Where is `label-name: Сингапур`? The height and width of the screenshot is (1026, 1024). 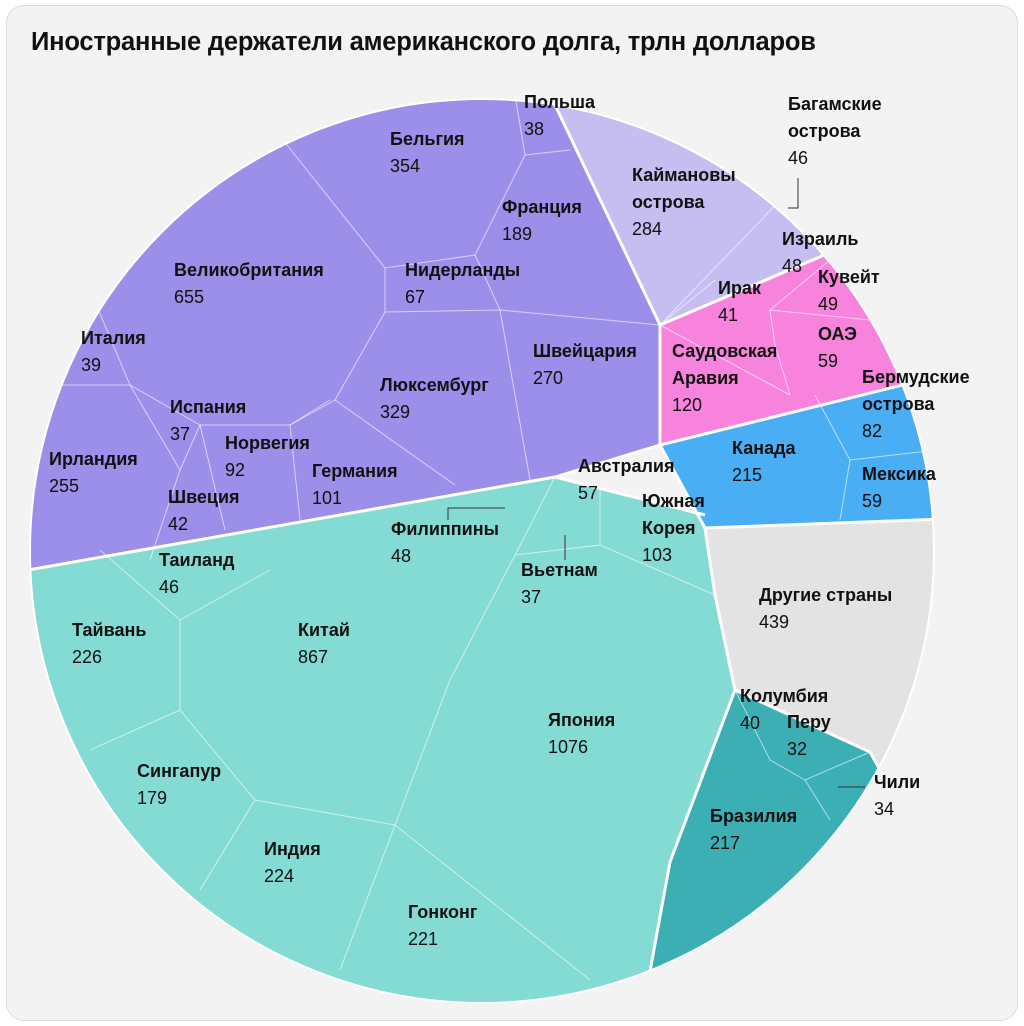
label-name: Сингапур is located at coordinates (179, 771).